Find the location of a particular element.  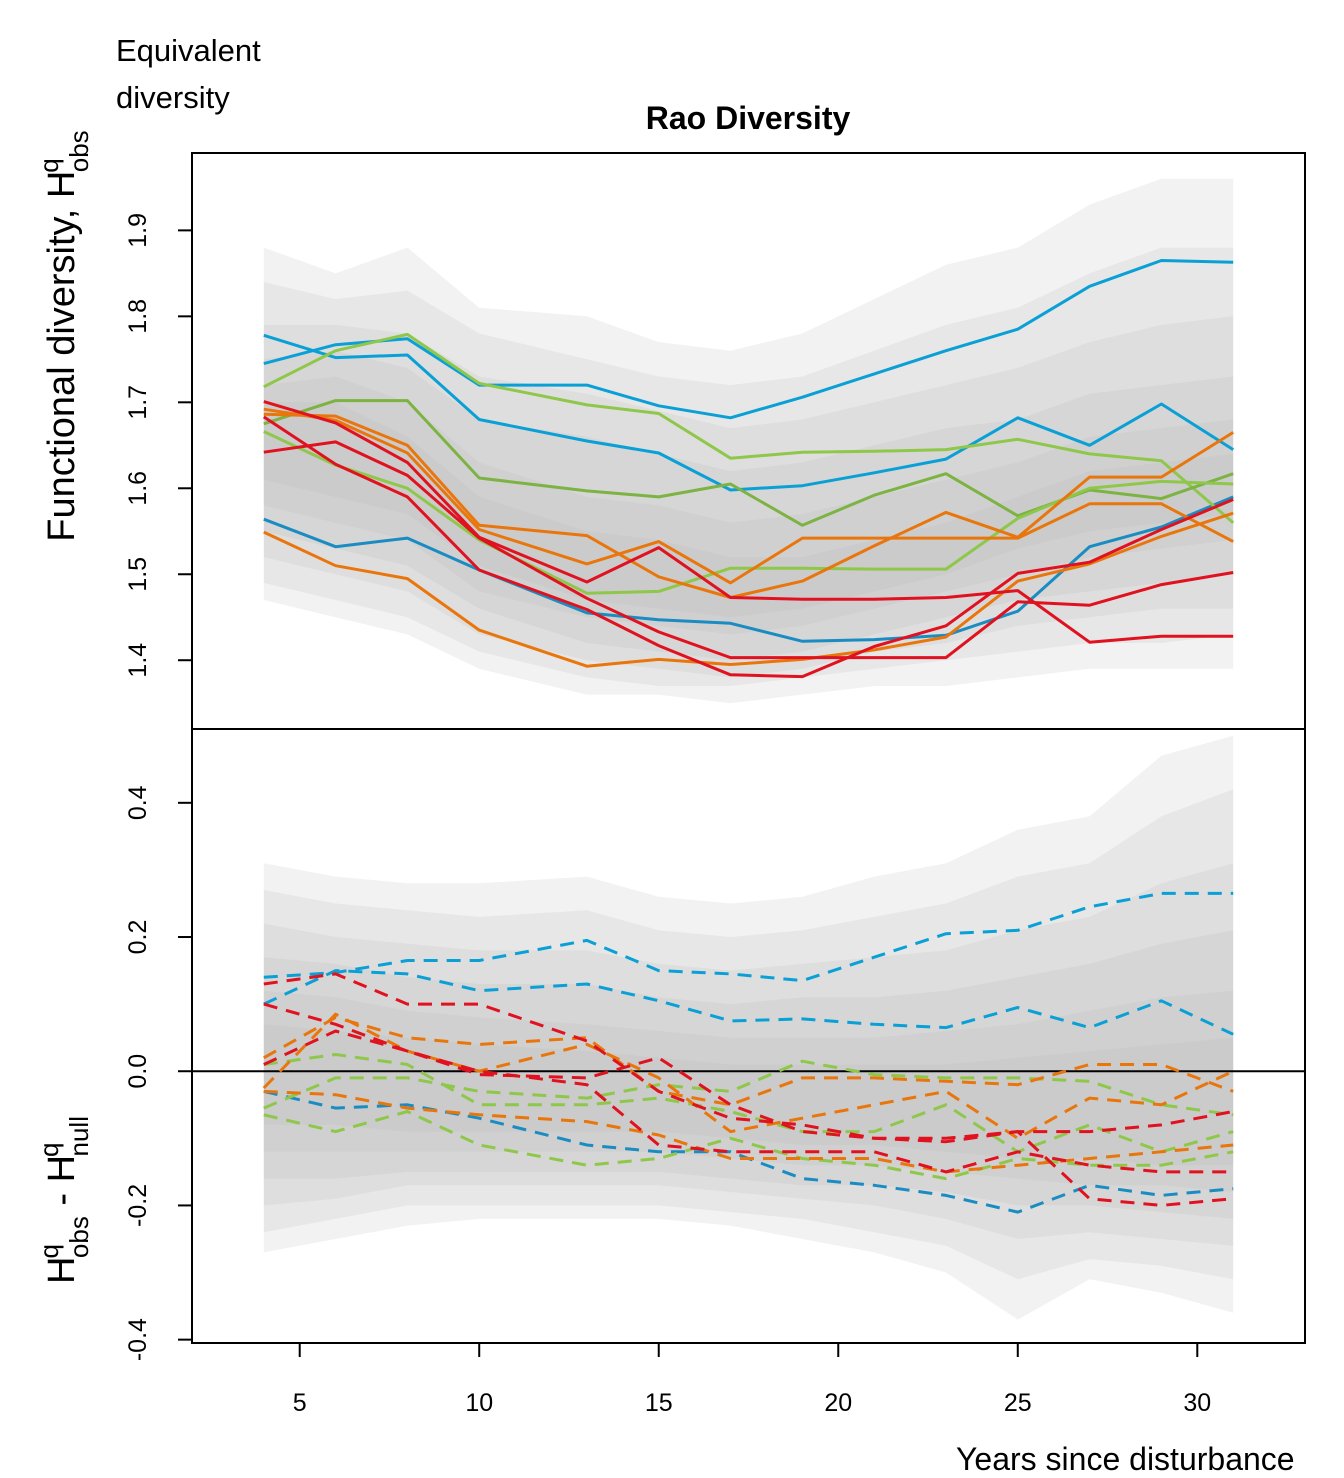

bottom-y-axis-label-sup1: q is located at coordinates (49, 1251).